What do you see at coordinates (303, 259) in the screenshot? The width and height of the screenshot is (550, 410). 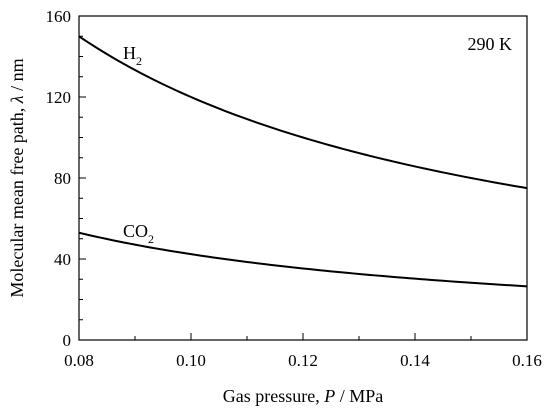 I see `series-line-co2` at bounding box center [303, 259].